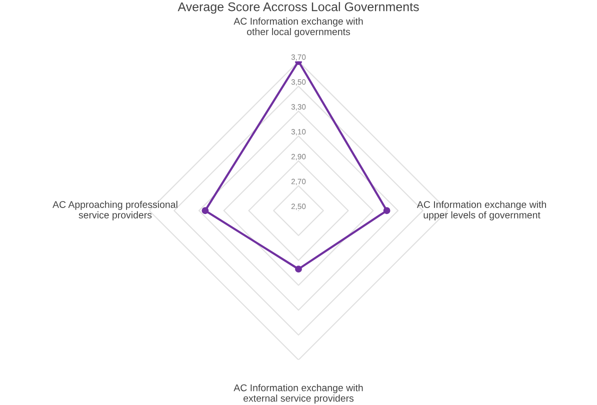 This screenshot has height=405, width=597. Describe the element at coordinates (298, 394) in the screenshot. I see `spoke-label: AC Information exchange with external service providers` at that location.